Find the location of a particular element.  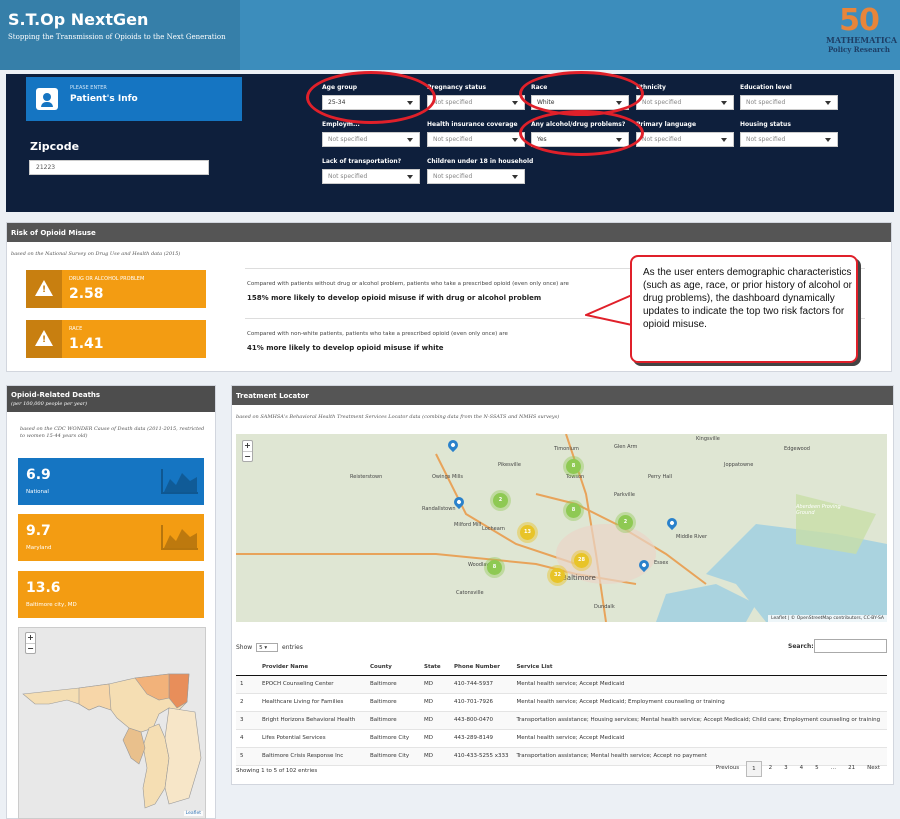

table-length-control: Show 5 ▾ entries is located at coordinates (269, 647).